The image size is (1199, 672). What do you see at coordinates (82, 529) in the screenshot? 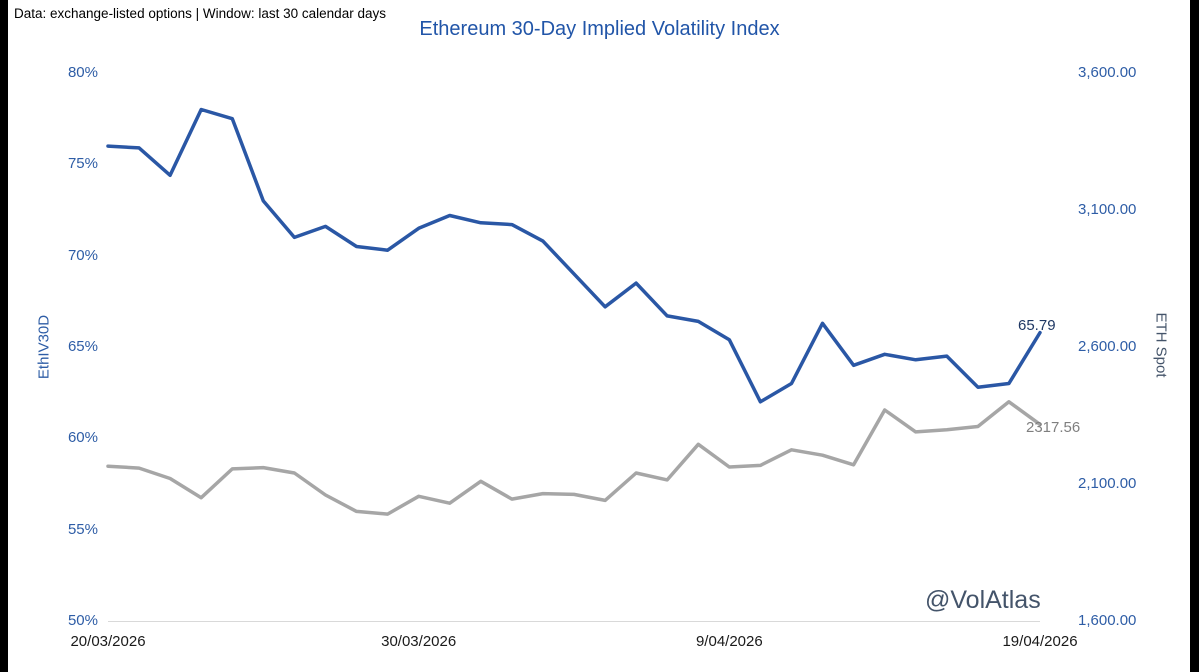
I see `left-axis-tick: 55%` at bounding box center [82, 529].